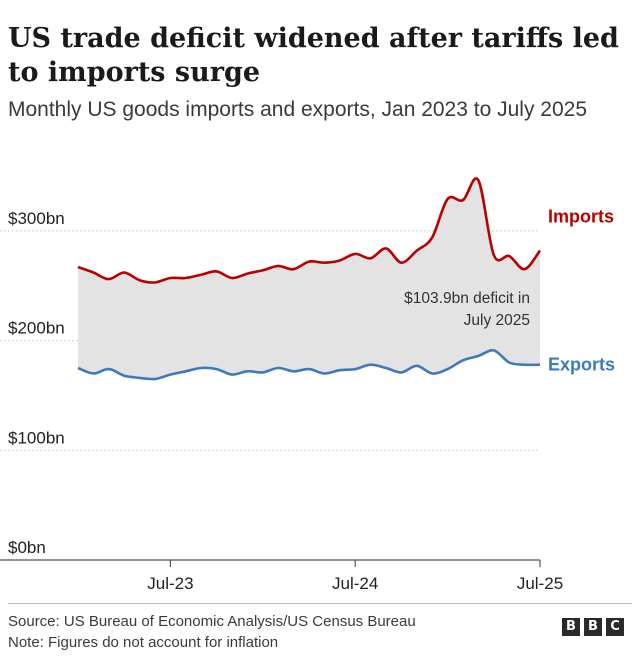 This screenshot has width=640, height=670. Describe the element at coordinates (320, 603) in the screenshot. I see `footer-divider` at that location.